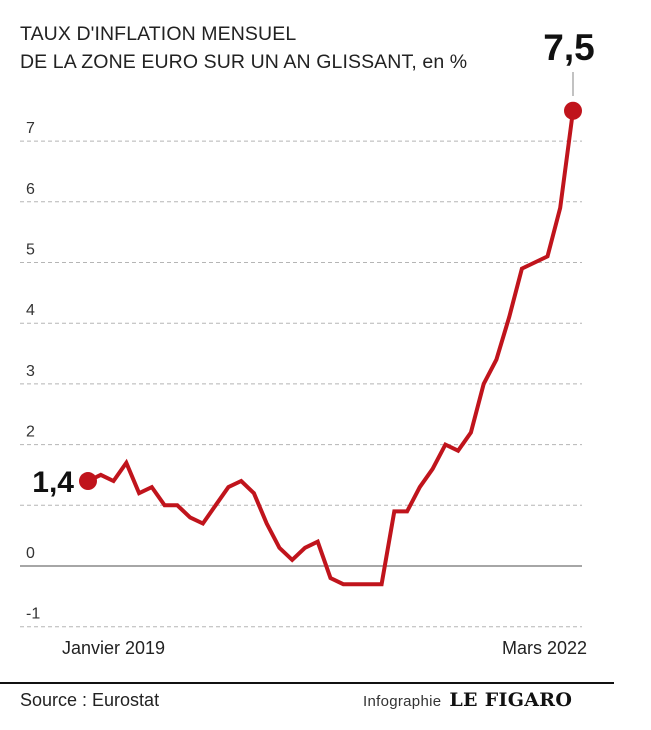 Image resolution: width=651 pixels, height=730 pixels. What do you see at coordinates (568, 47) in the screenshot?
I see `end-value-label: 7,5` at bounding box center [568, 47].